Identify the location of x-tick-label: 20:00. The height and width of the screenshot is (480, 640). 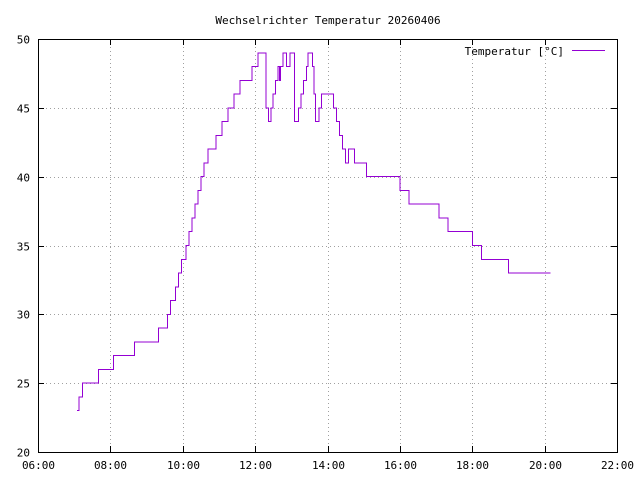
(545, 465).